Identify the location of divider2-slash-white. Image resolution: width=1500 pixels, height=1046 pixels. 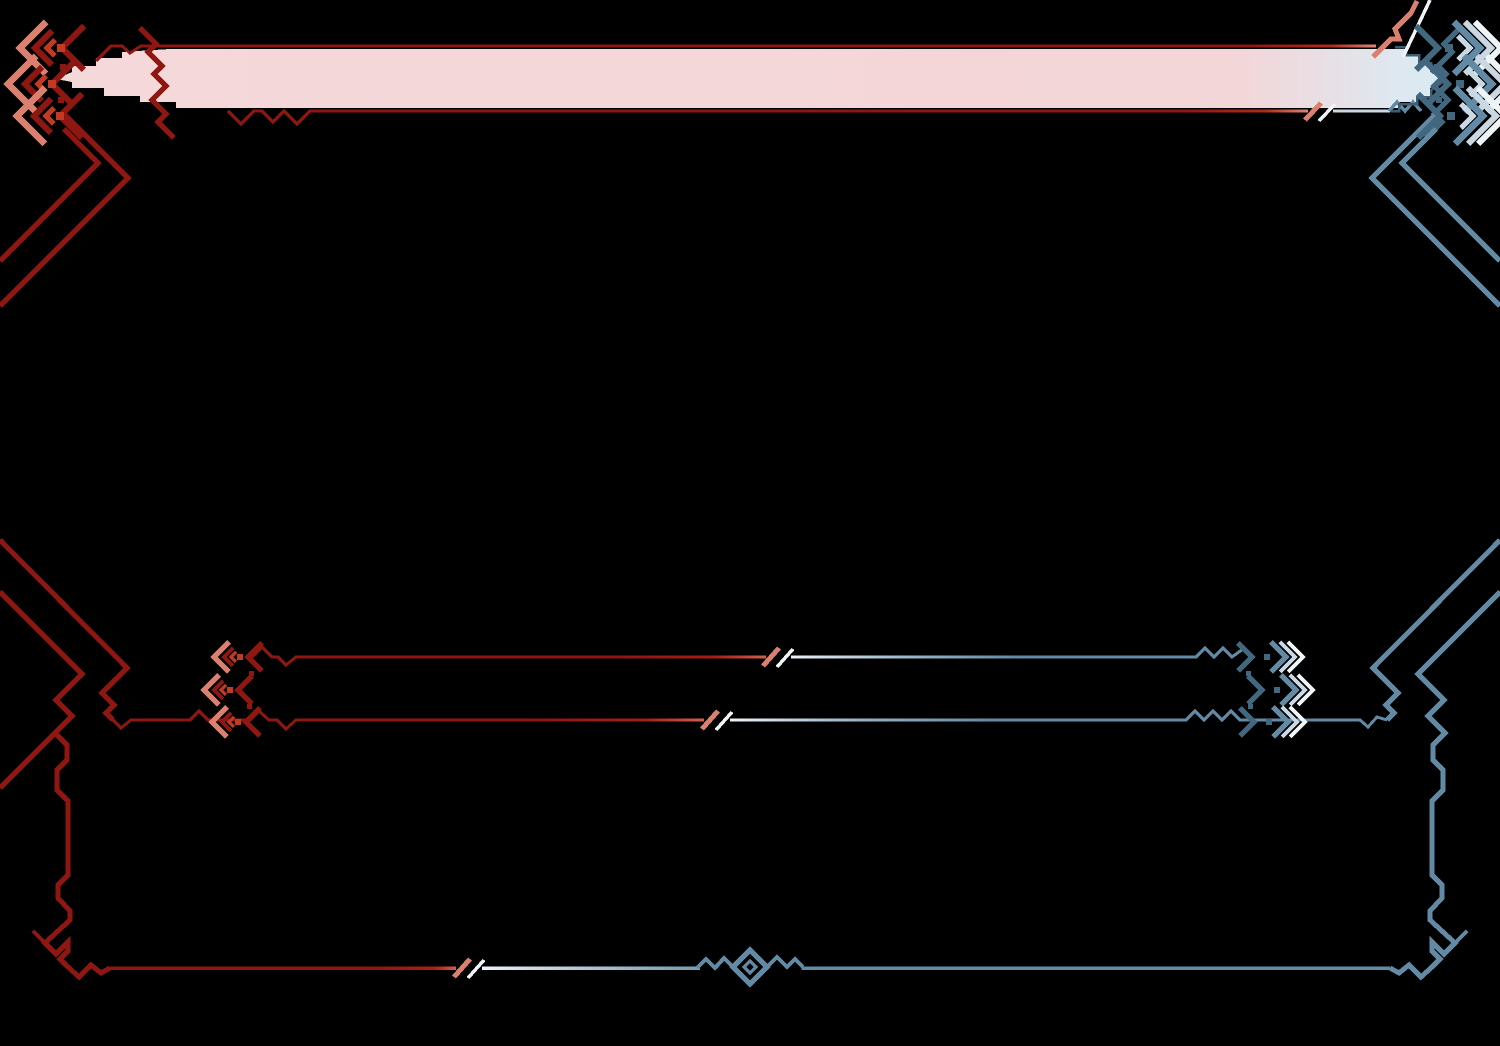
(724, 721).